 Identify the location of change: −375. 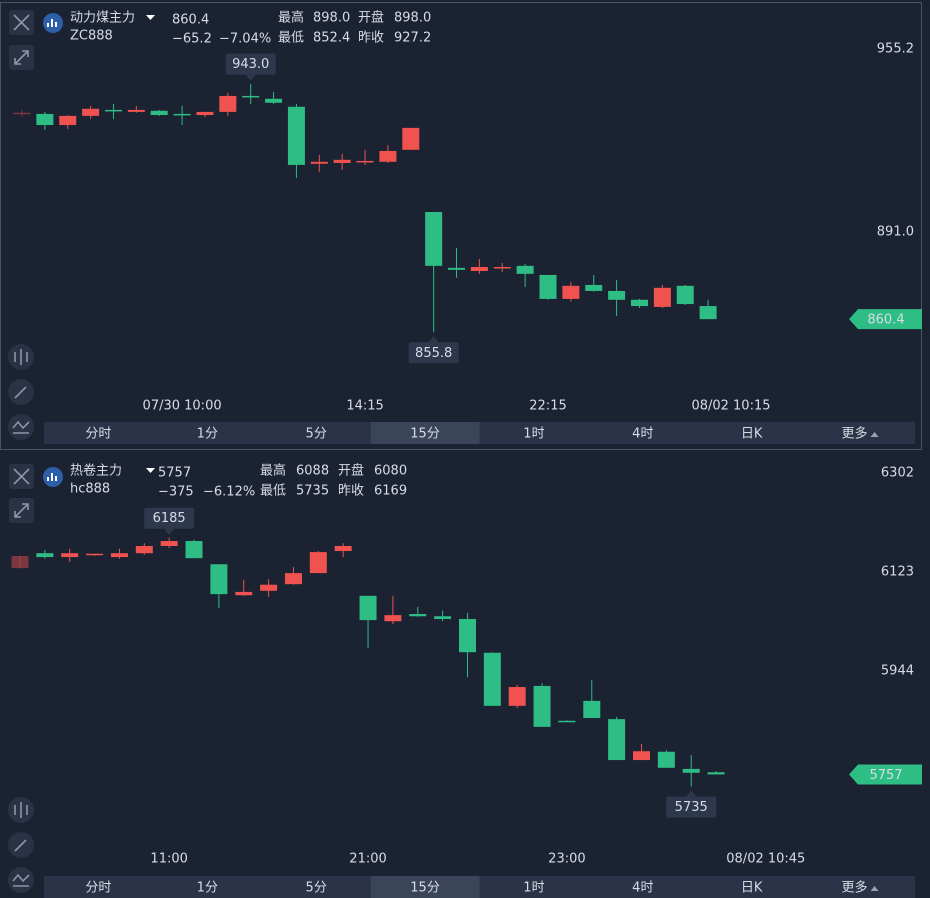
(176, 492).